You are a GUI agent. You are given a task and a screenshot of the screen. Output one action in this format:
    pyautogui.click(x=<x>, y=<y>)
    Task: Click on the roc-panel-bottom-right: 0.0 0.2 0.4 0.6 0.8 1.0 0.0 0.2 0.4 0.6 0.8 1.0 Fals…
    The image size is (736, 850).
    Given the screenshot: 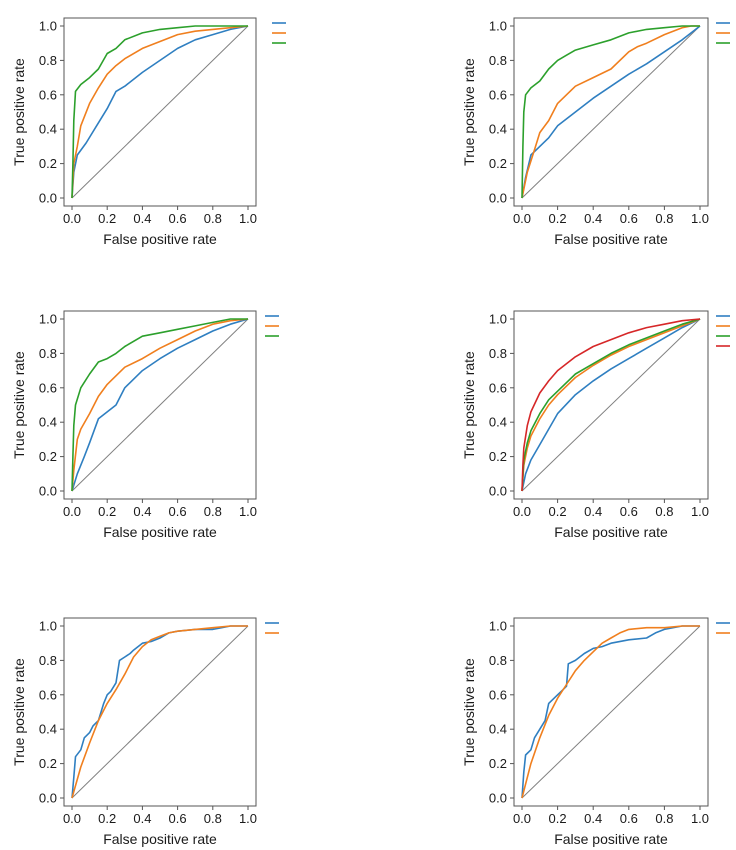 What is the action you would take?
    pyautogui.click(x=595, y=732)
    